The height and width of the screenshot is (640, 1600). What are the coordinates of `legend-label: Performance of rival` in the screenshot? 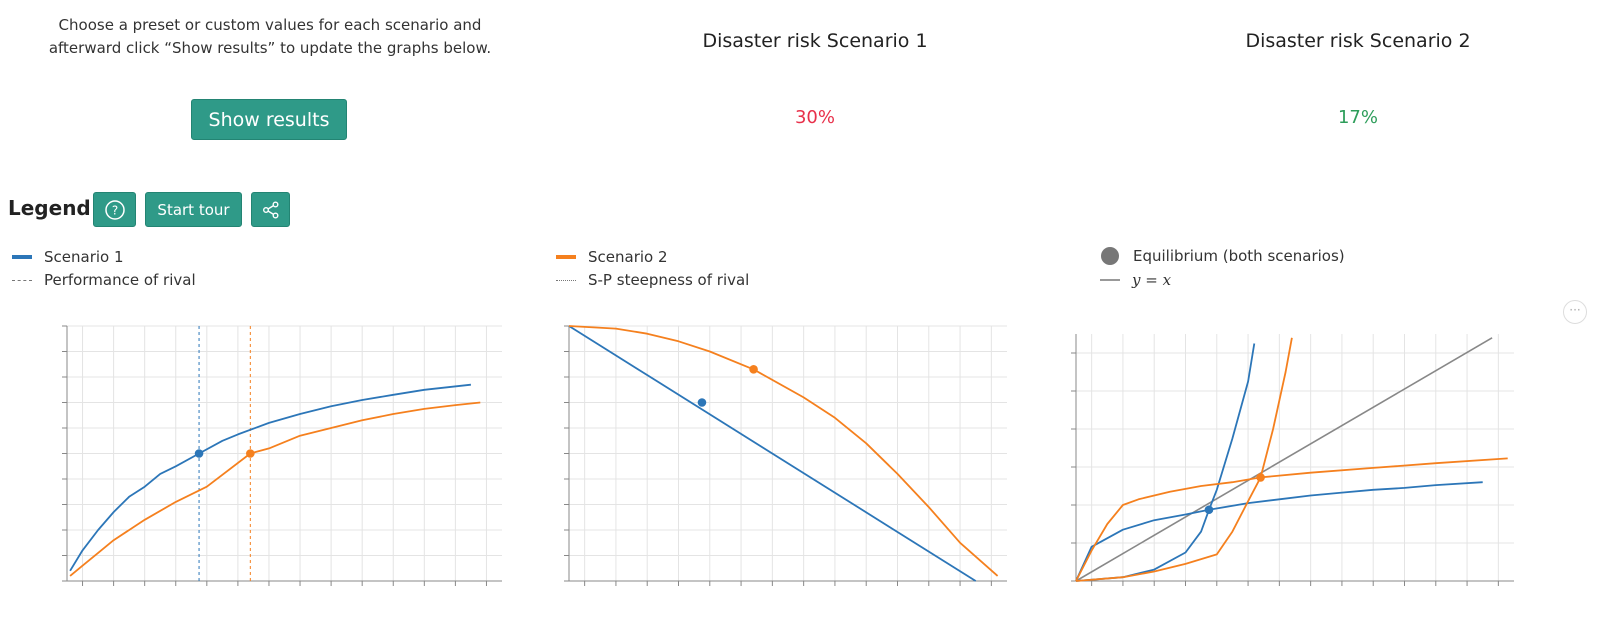 It's located at (120, 280).